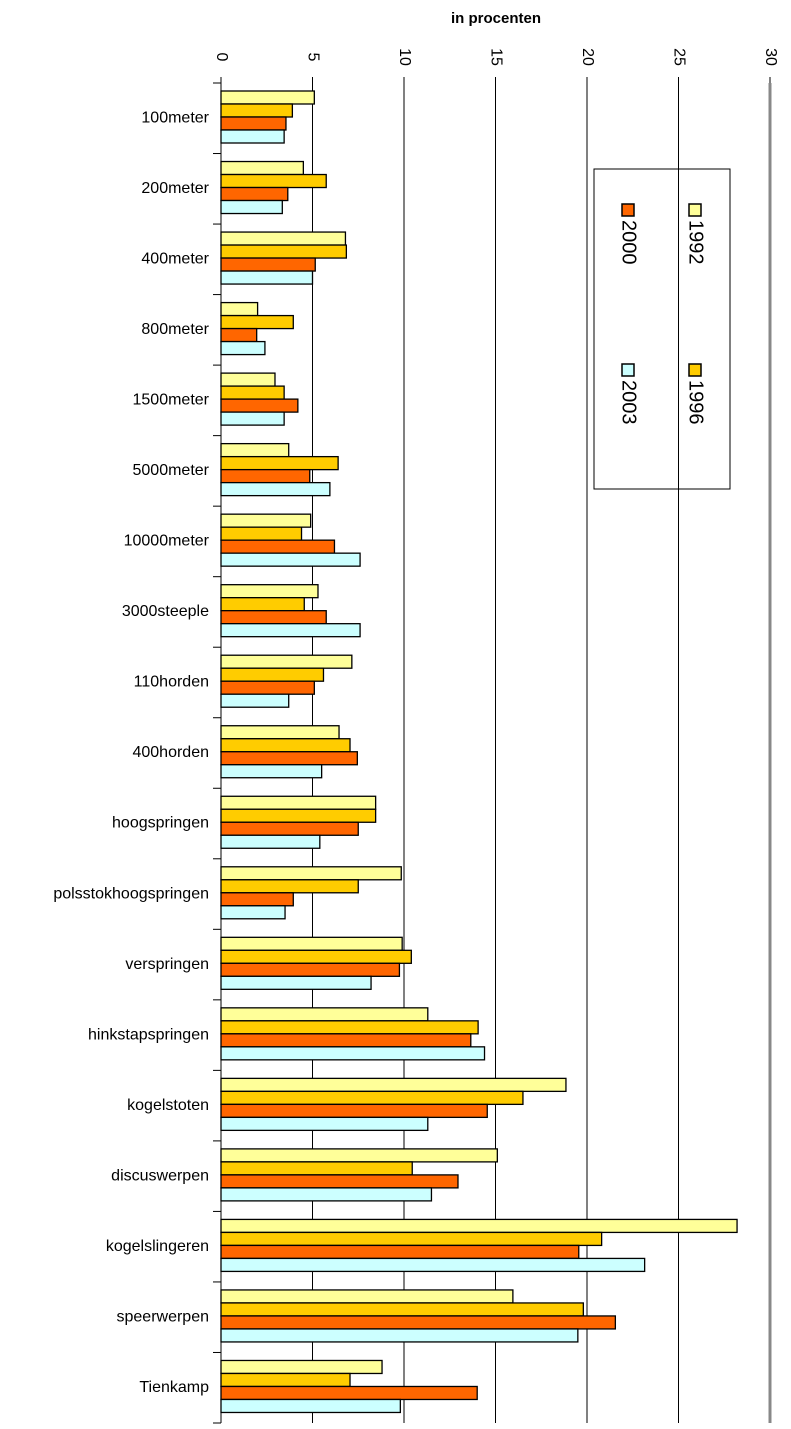 The height and width of the screenshot is (1429, 791). Describe the element at coordinates (160, 823) in the screenshot. I see `y-tick-label: hoogspringen` at that location.